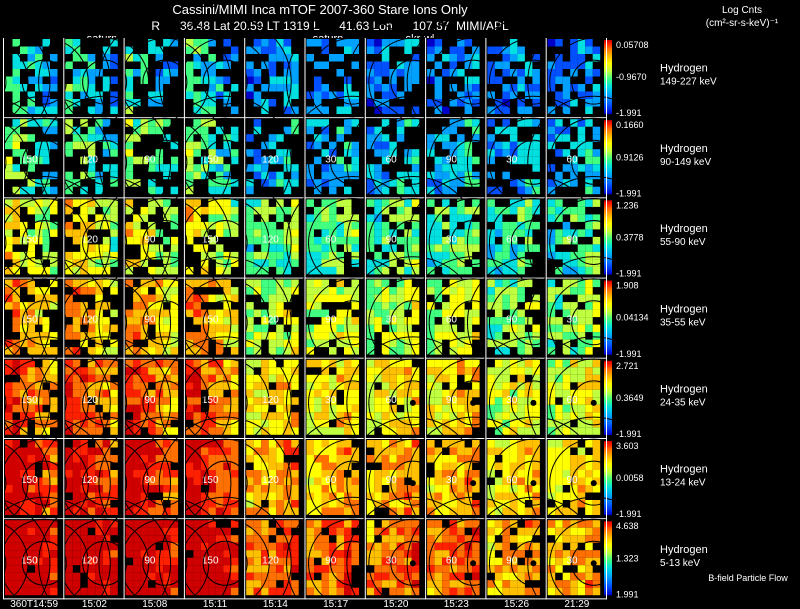  Describe the element at coordinates (630, 238) in the screenshot. I see `colorbar-mid: 0.3778` at that location.